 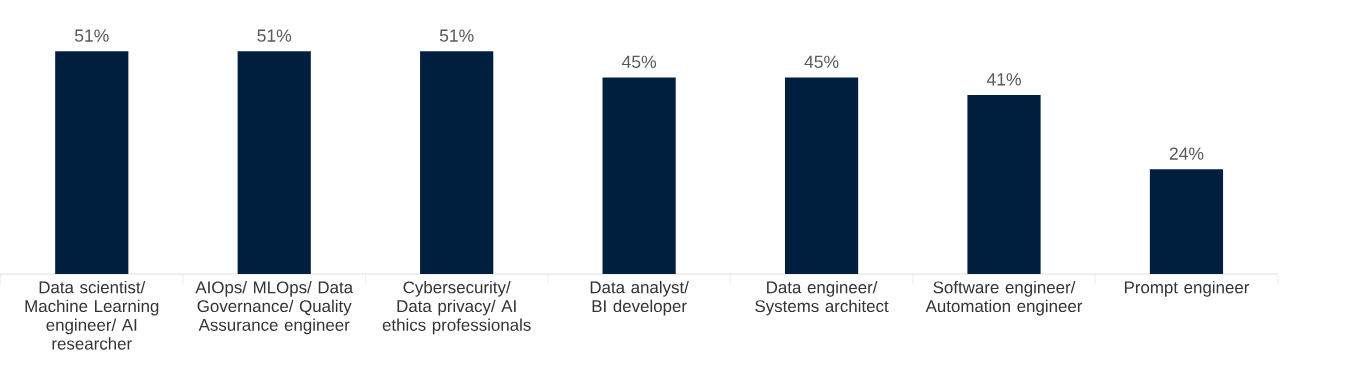 I want to click on x-tick-label: Cybersecurity/ Data privacy/ AI ethics professionals, so click(x=456, y=307).